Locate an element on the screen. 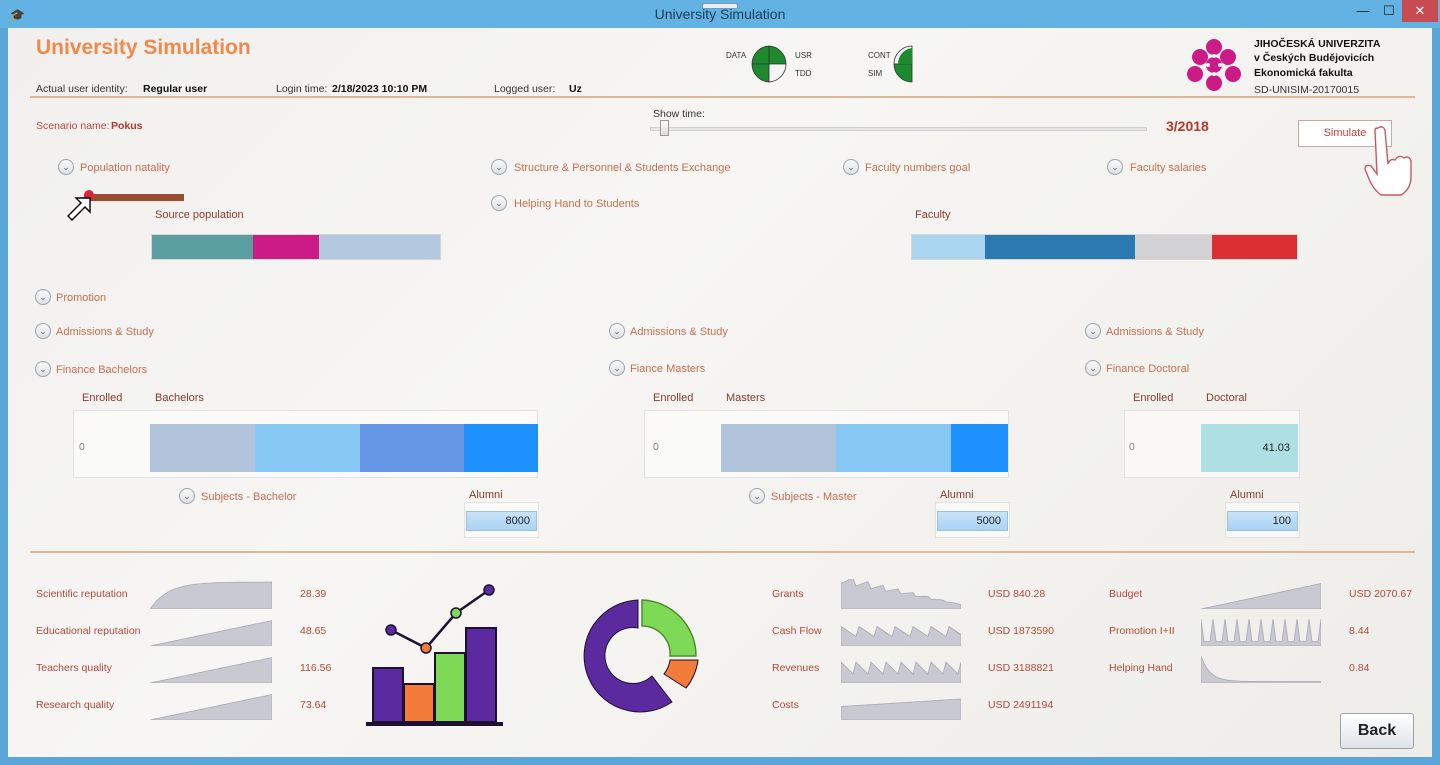 This screenshot has height=765, width=1440. master-bar is located at coordinates (864, 448).